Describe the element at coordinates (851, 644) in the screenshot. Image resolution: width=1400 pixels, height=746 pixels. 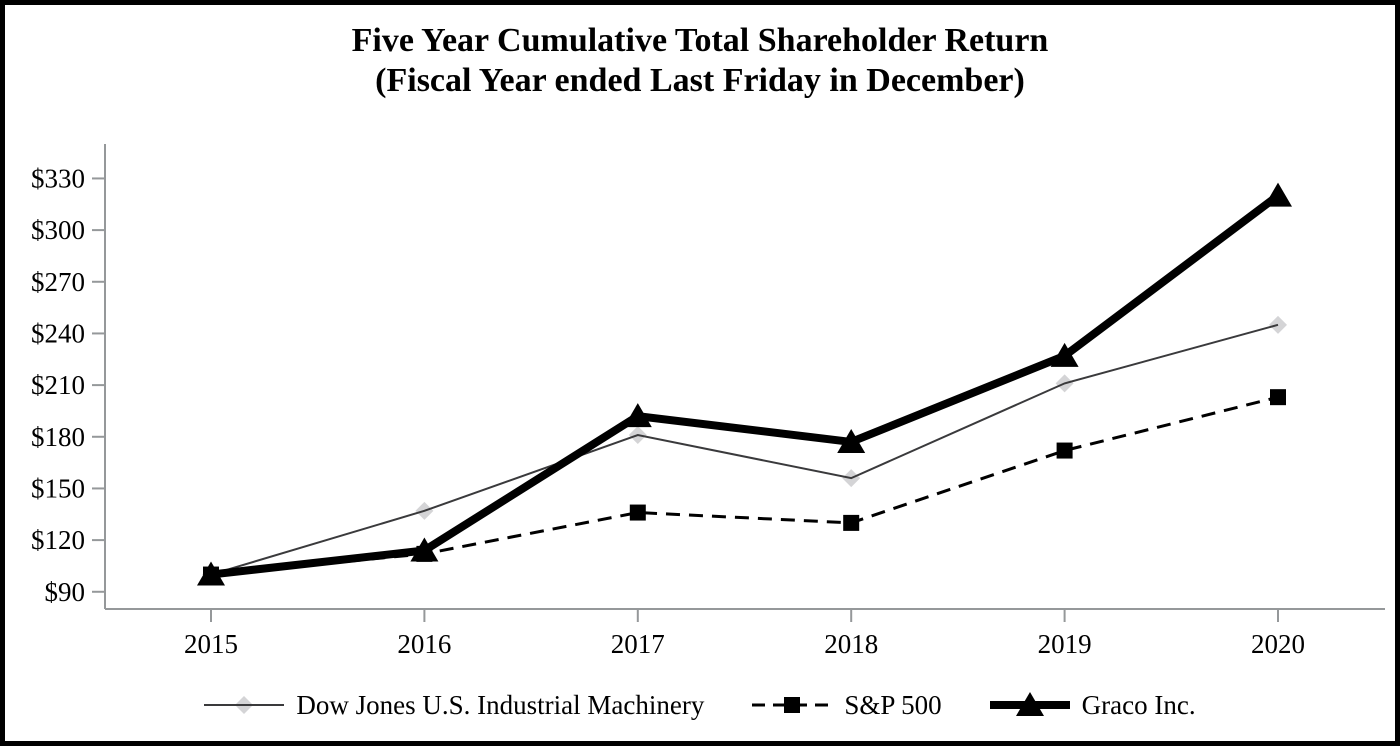
I see `x-tick-label: 2018` at that location.